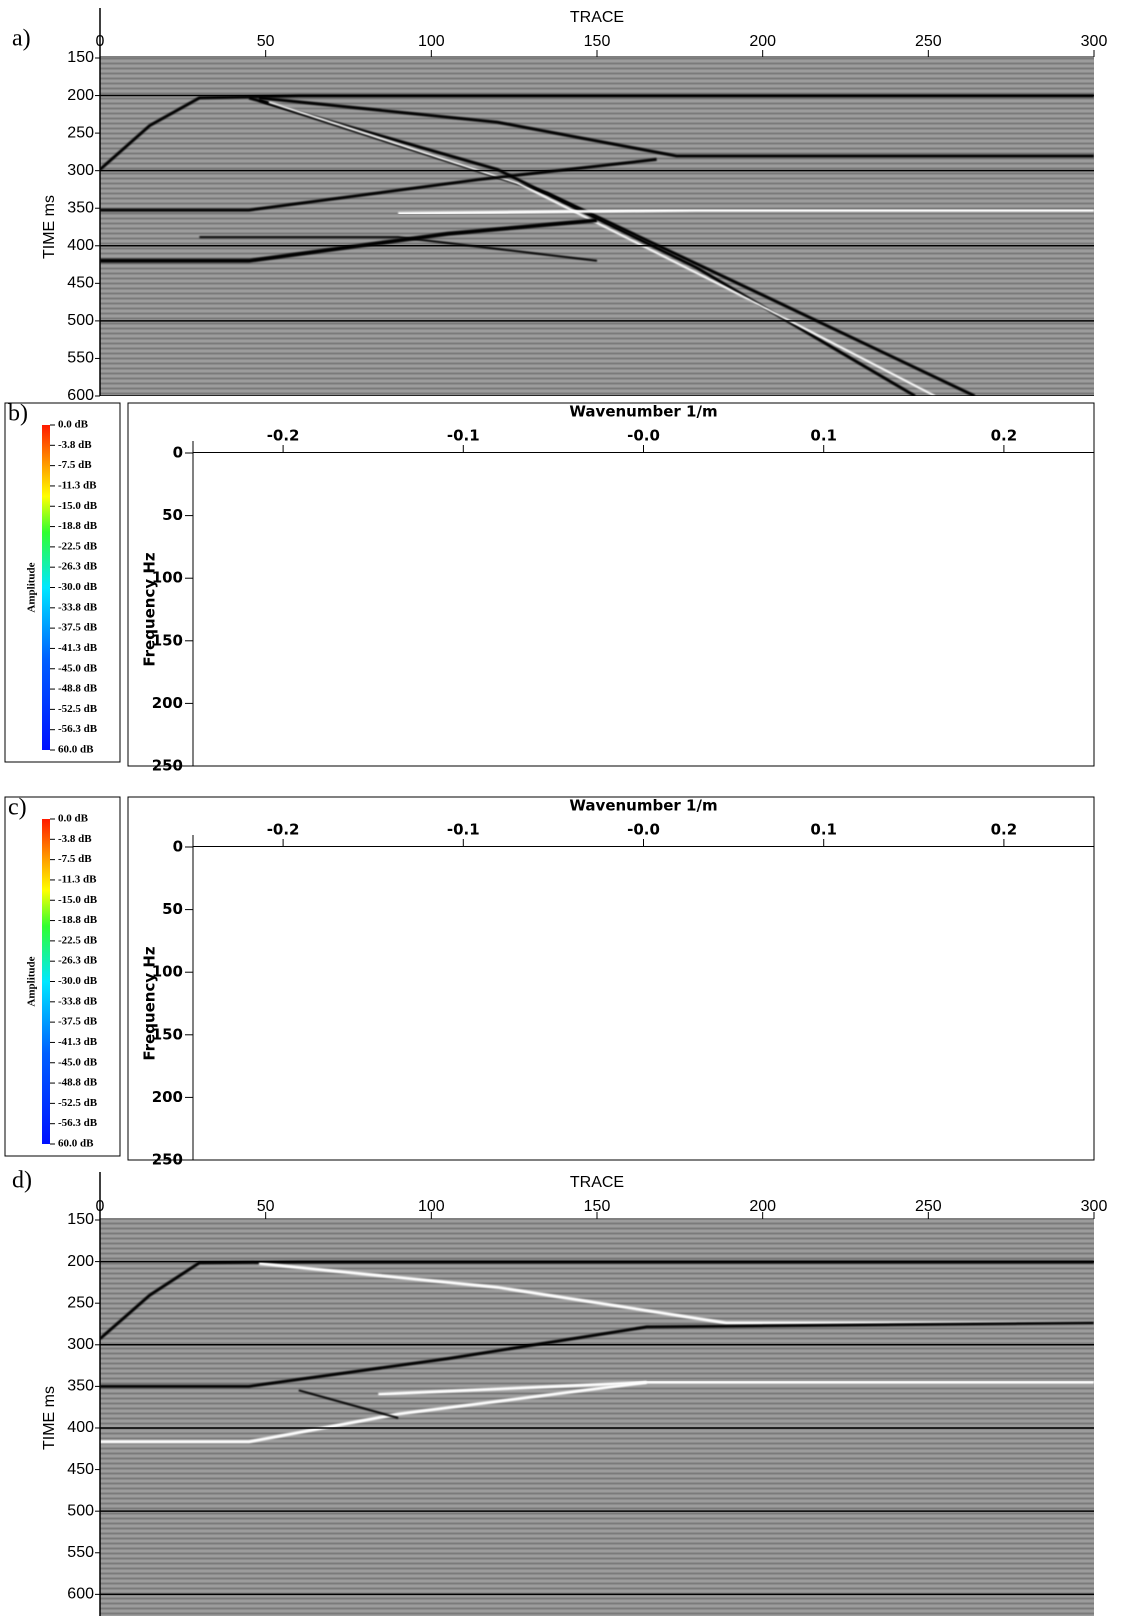 Image resolution: width=1127 pixels, height=1616 pixels. Describe the element at coordinates (823, 436) in the screenshot. I see `x-tick-label: 0.1` at that location.